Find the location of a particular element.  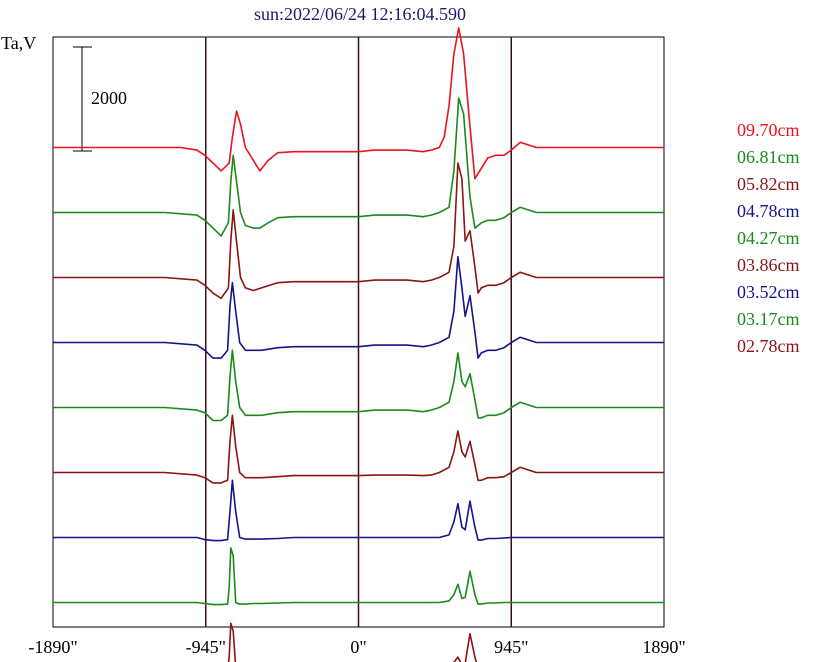

legend-entry: 03.52cm is located at coordinates (768, 292).